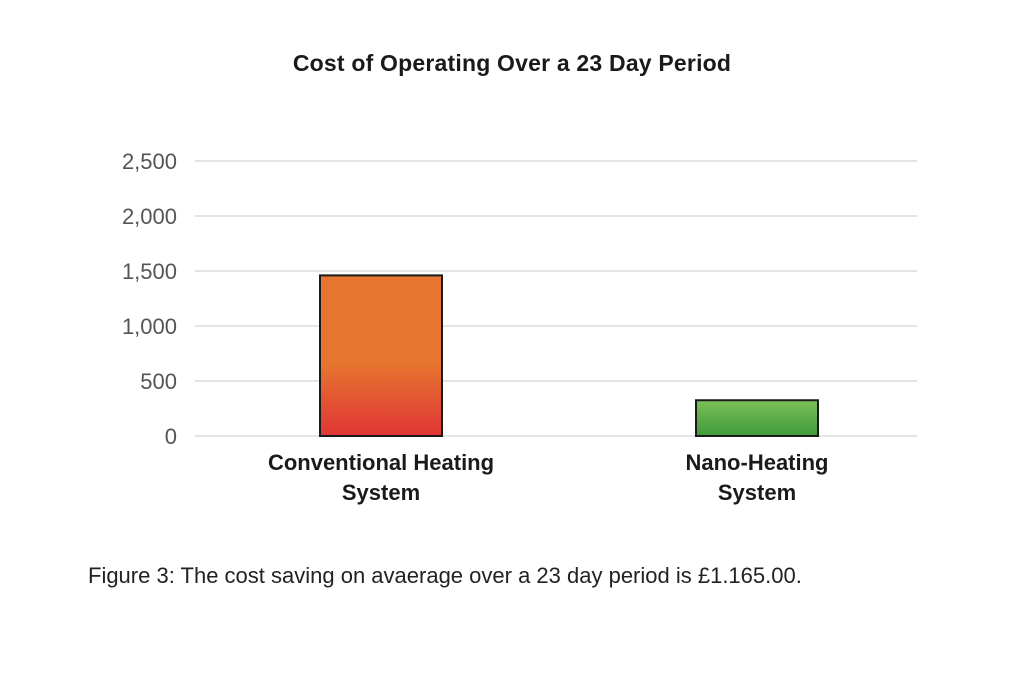 This screenshot has width=1024, height=683. I want to click on y-tick-label: 1,000, so click(149, 326).